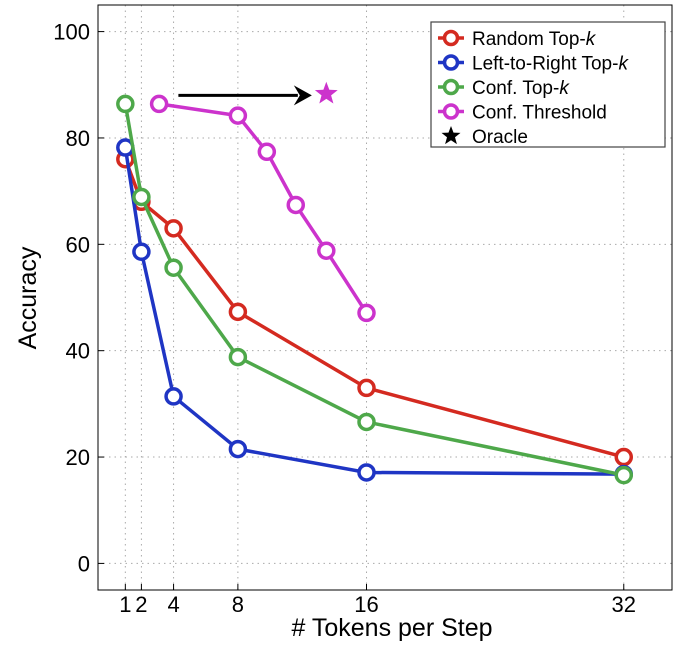 This screenshot has height=655, width=680. What do you see at coordinates (78, 457) in the screenshot?
I see `y-tick-label: 20` at bounding box center [78, 457].